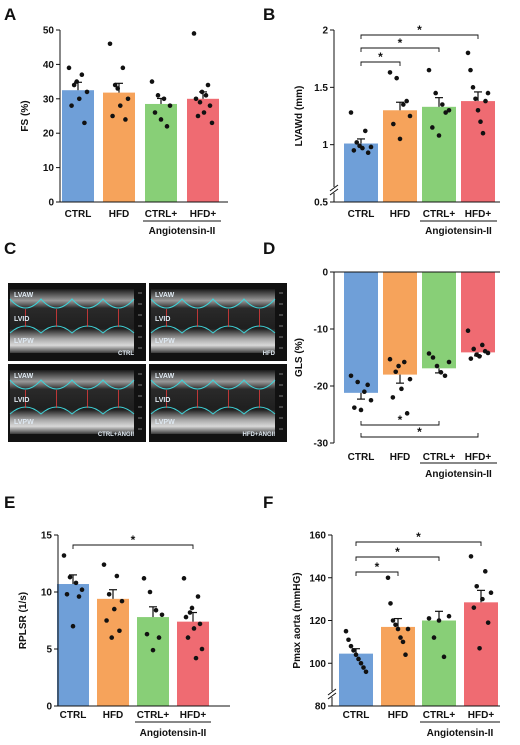 This screenshot has width=520, height=745. I want to click on axis-break-mark-2-f, so click(332, 696).